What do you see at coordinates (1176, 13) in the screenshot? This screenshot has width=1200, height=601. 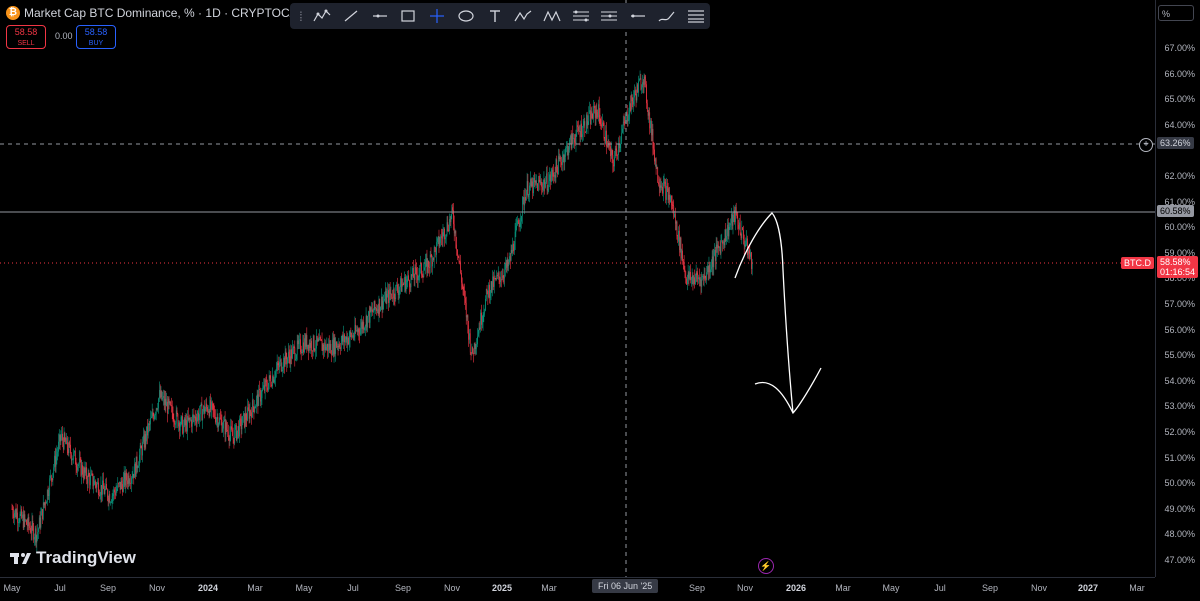 I see `percent-scale-button: %` at bounding box center [1176, 13].